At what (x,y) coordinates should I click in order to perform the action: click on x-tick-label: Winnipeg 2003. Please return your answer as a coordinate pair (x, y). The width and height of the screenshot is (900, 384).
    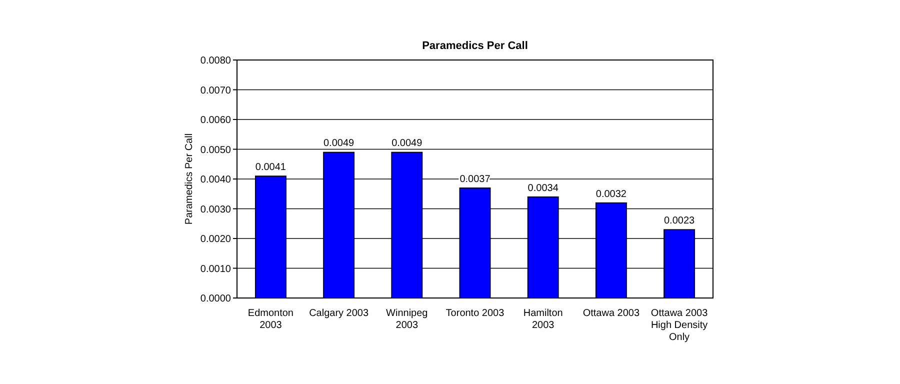
    Looking at the image, I should click on (407, 319).